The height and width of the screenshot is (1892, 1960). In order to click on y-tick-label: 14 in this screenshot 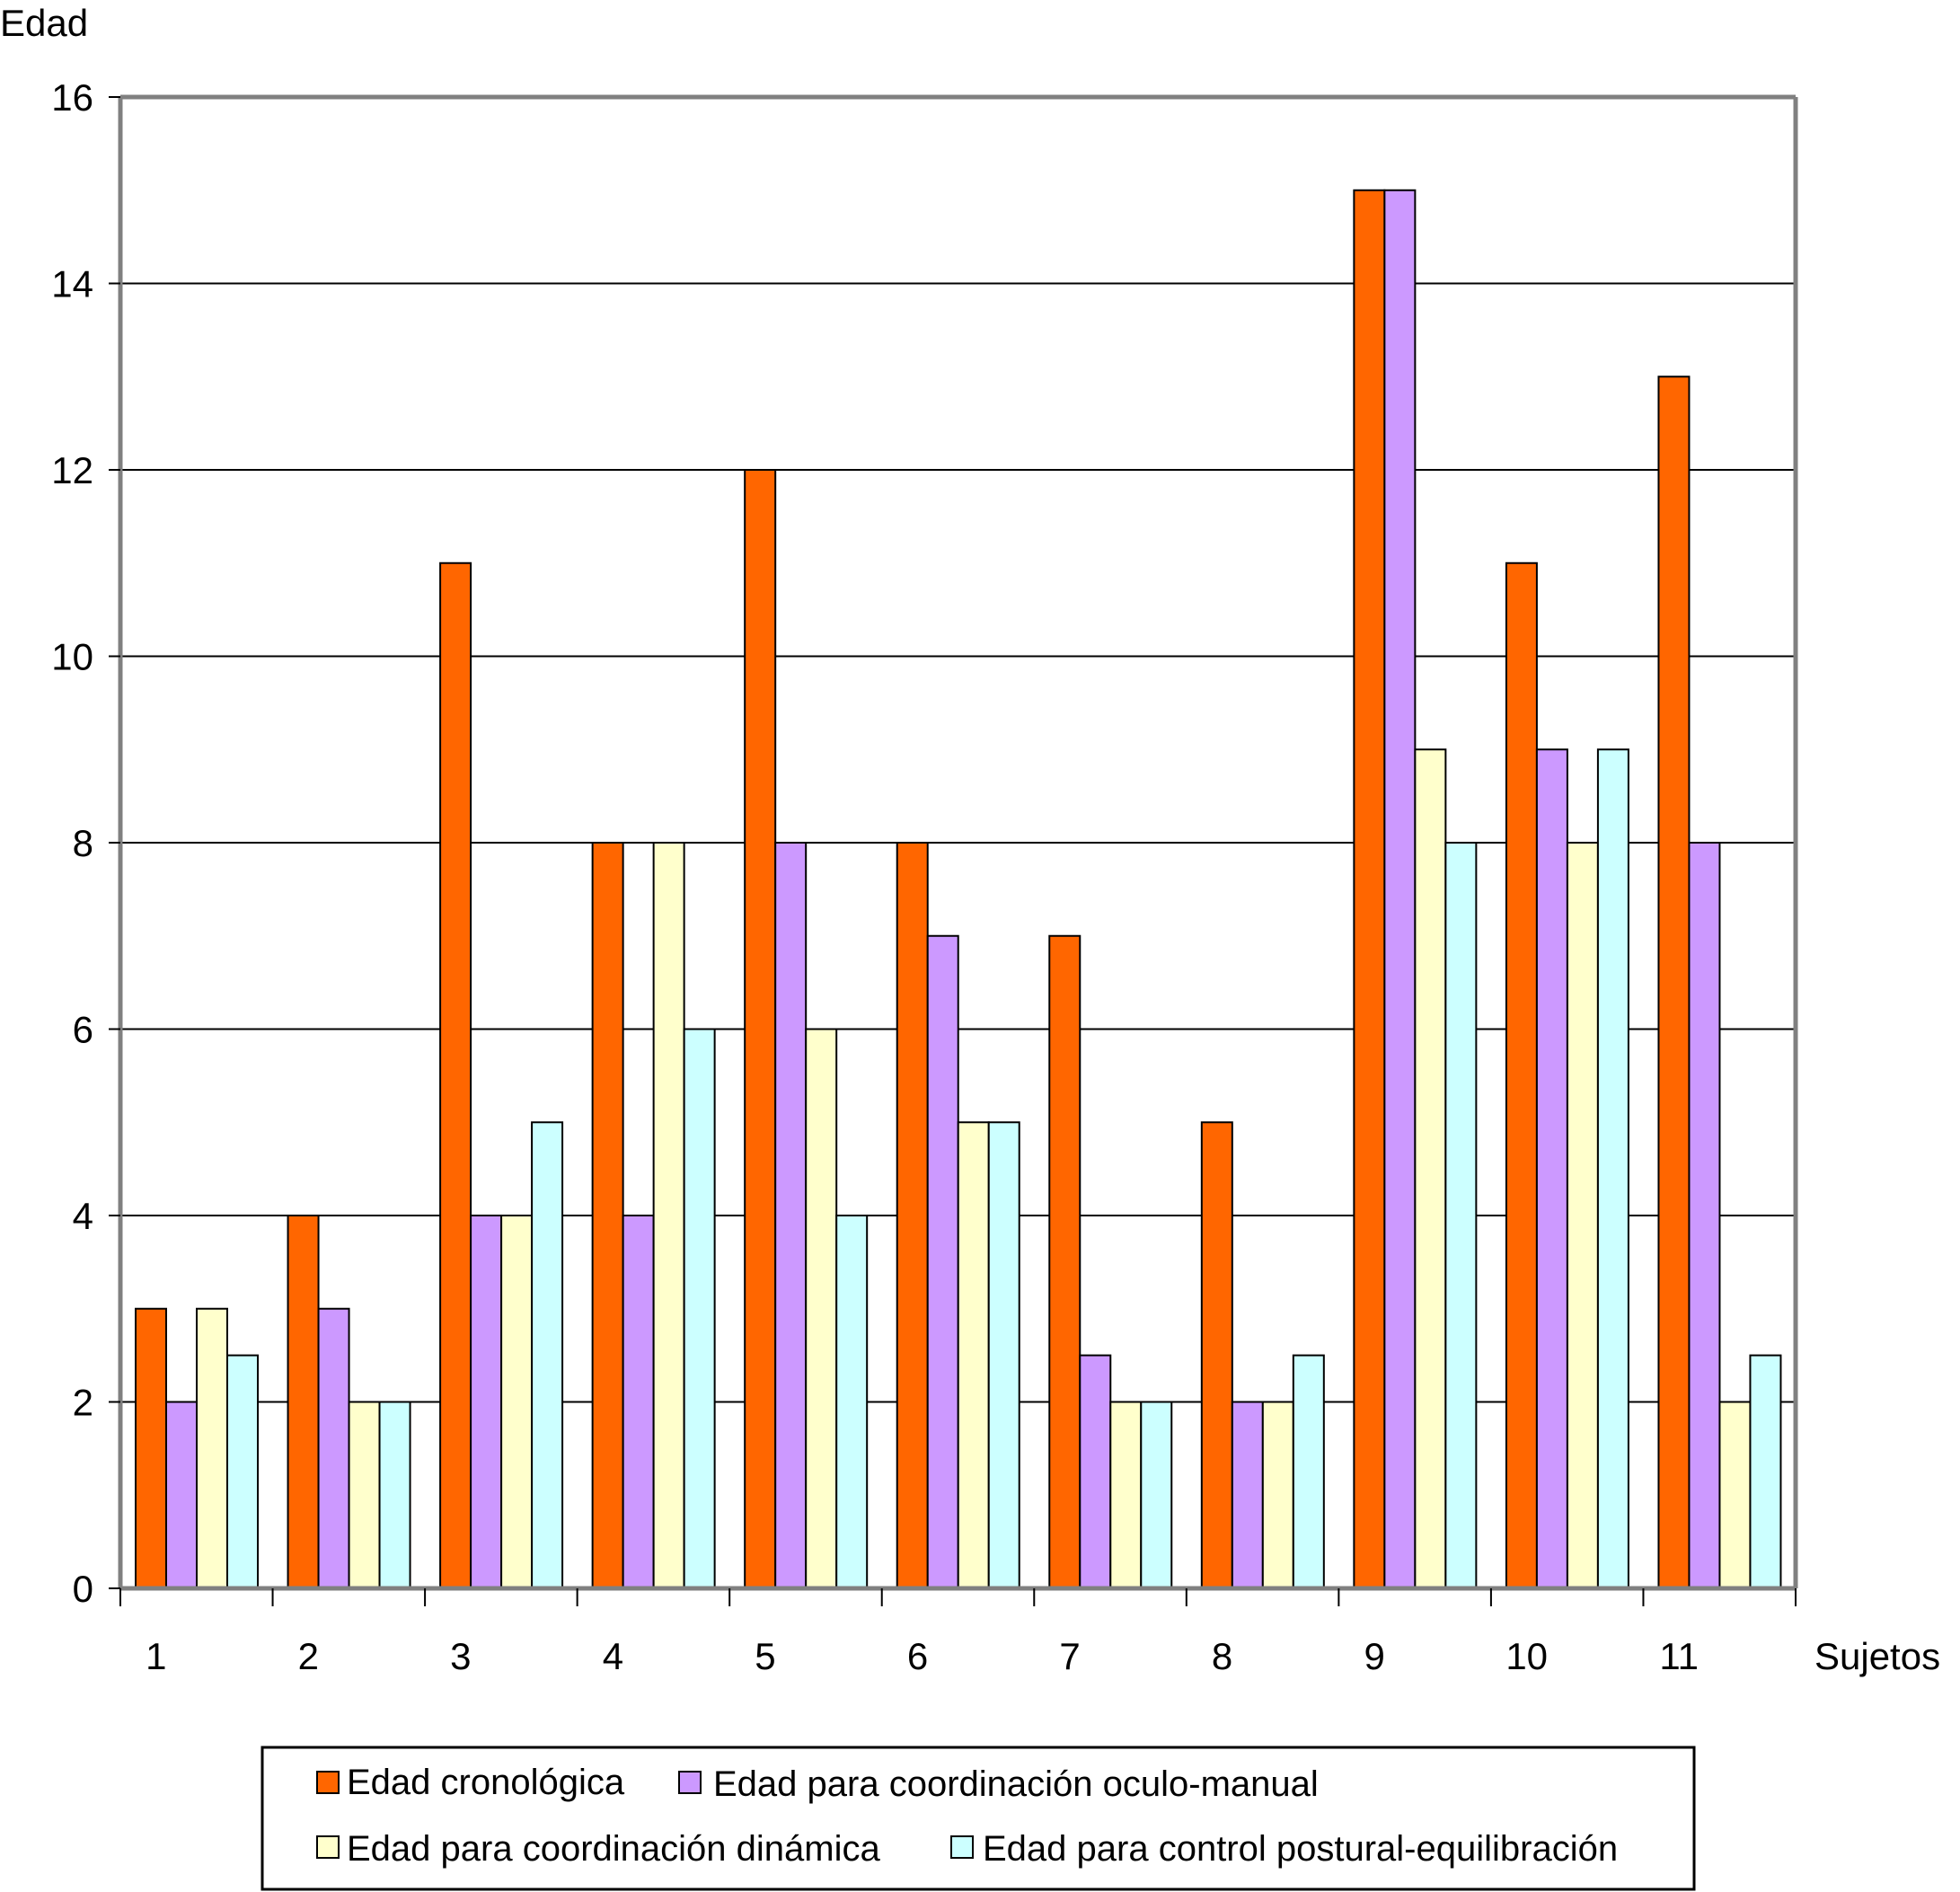, I will do `click(72, 284)`.